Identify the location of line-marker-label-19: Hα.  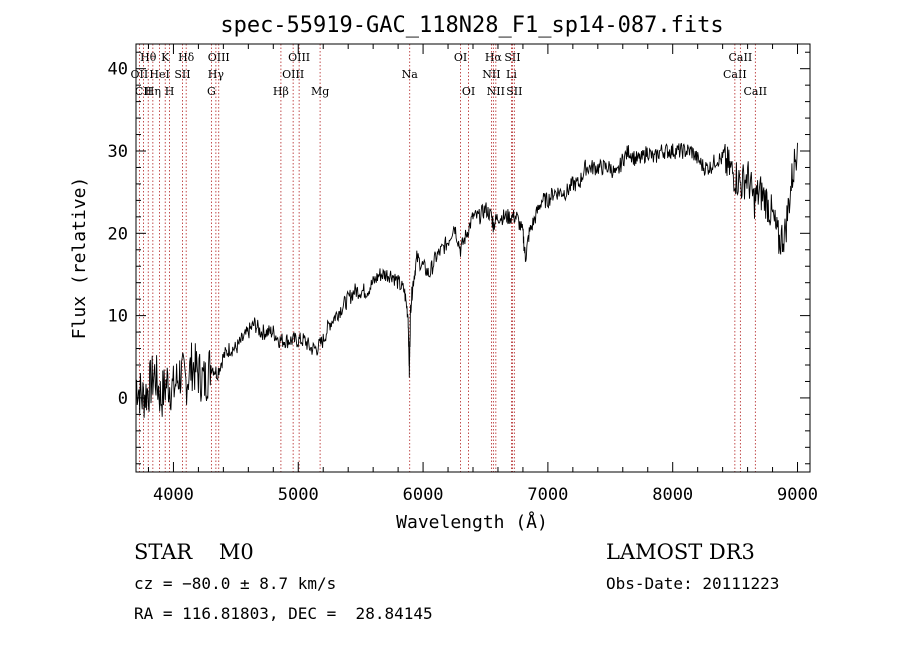
(494, 57).